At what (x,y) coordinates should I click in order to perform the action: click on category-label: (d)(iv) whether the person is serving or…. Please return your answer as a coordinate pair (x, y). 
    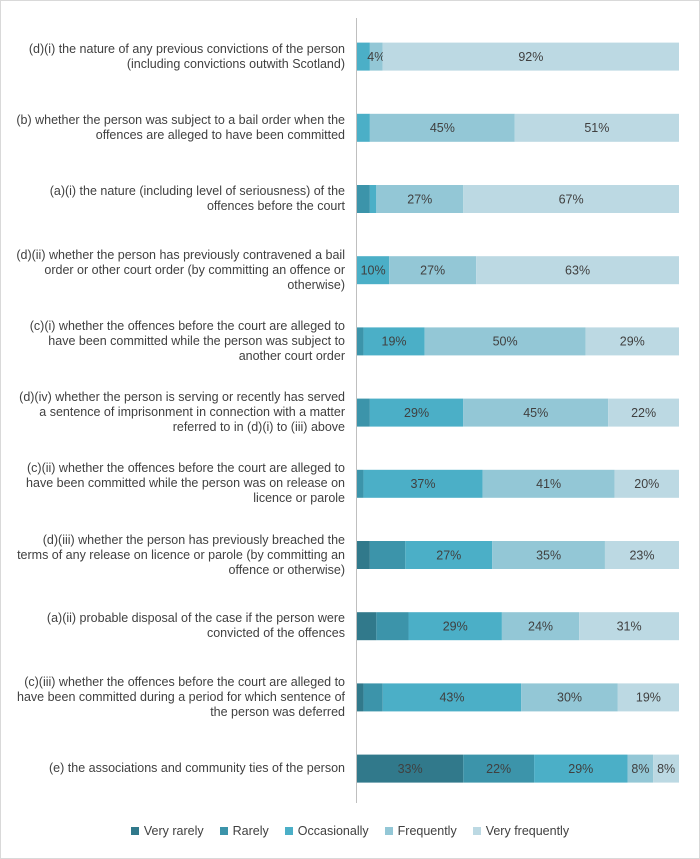
    Looking at the image, I should click on (177, 413).